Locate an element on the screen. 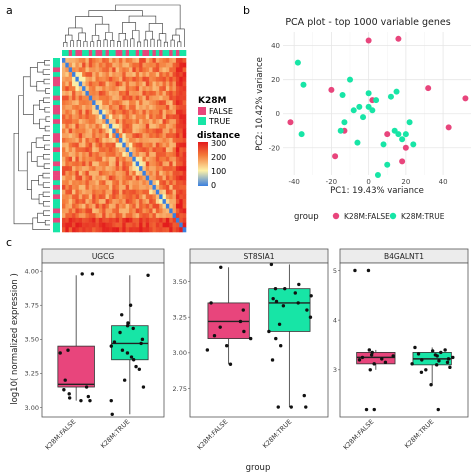 The height and width of the screenshot is (474, 474). ytick-label: 3.50 is located at coordinates (180, 282).